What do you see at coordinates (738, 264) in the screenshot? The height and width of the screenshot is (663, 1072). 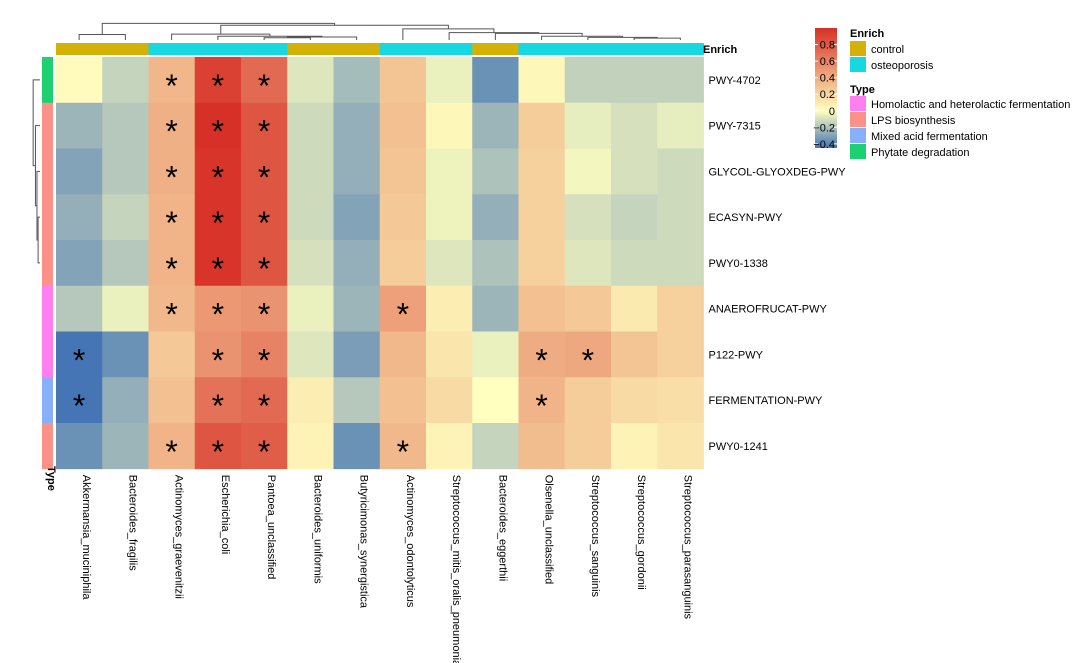 I see `row-label: PWY0-1338` at bounding box center [738, 264].